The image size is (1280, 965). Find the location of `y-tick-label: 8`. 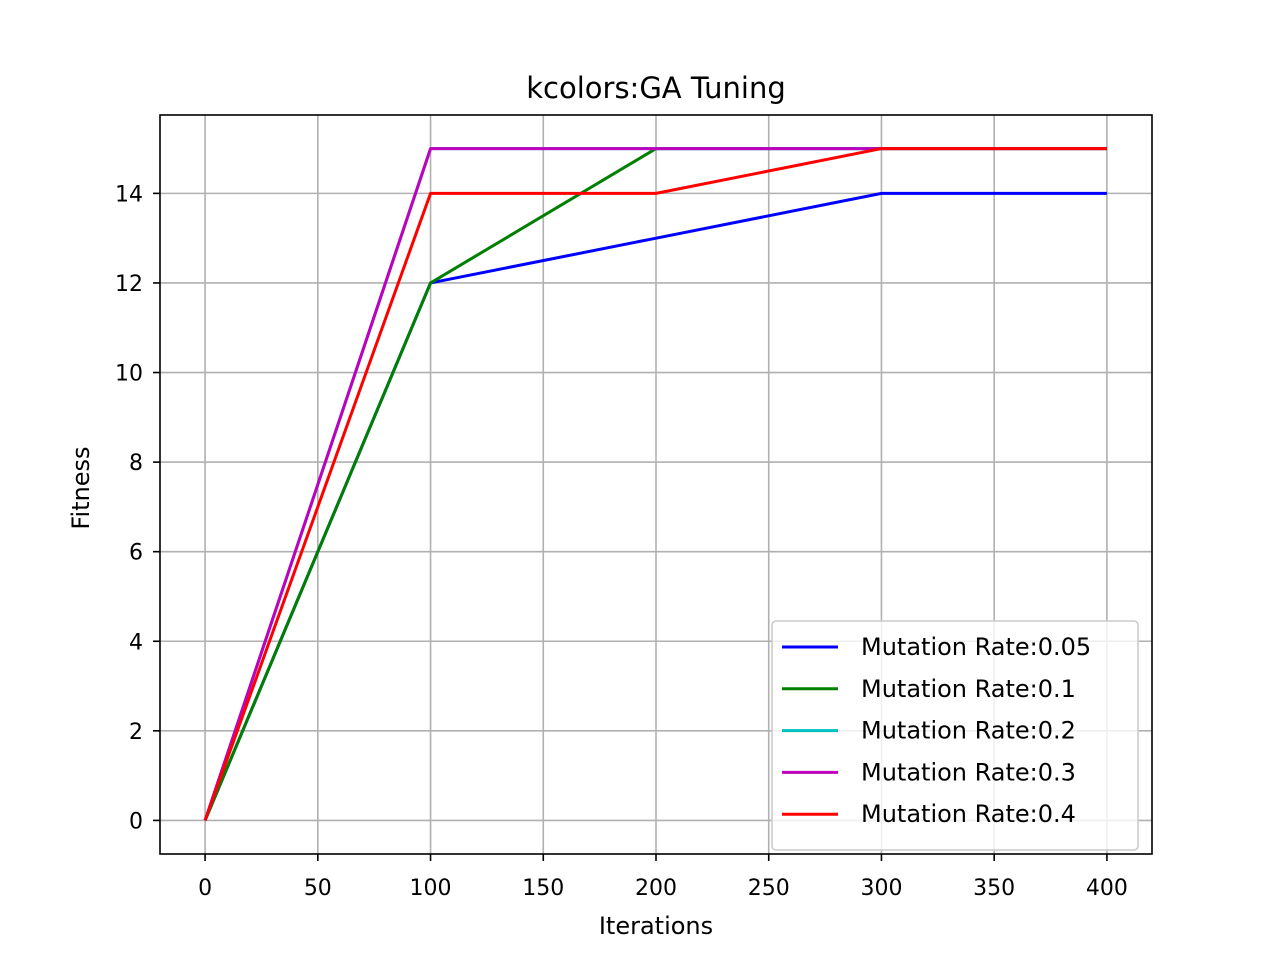

y-tick-label: 8 is located at coordinates (136, 463).